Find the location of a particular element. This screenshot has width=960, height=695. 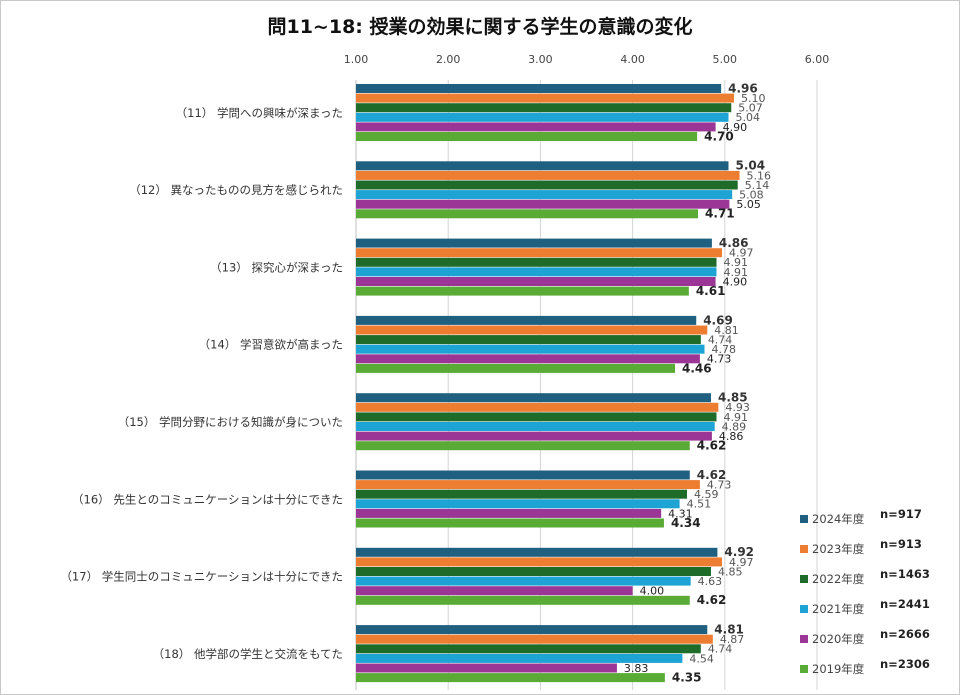

legend-n-label: n=917 is located at coordinates (901, 514).